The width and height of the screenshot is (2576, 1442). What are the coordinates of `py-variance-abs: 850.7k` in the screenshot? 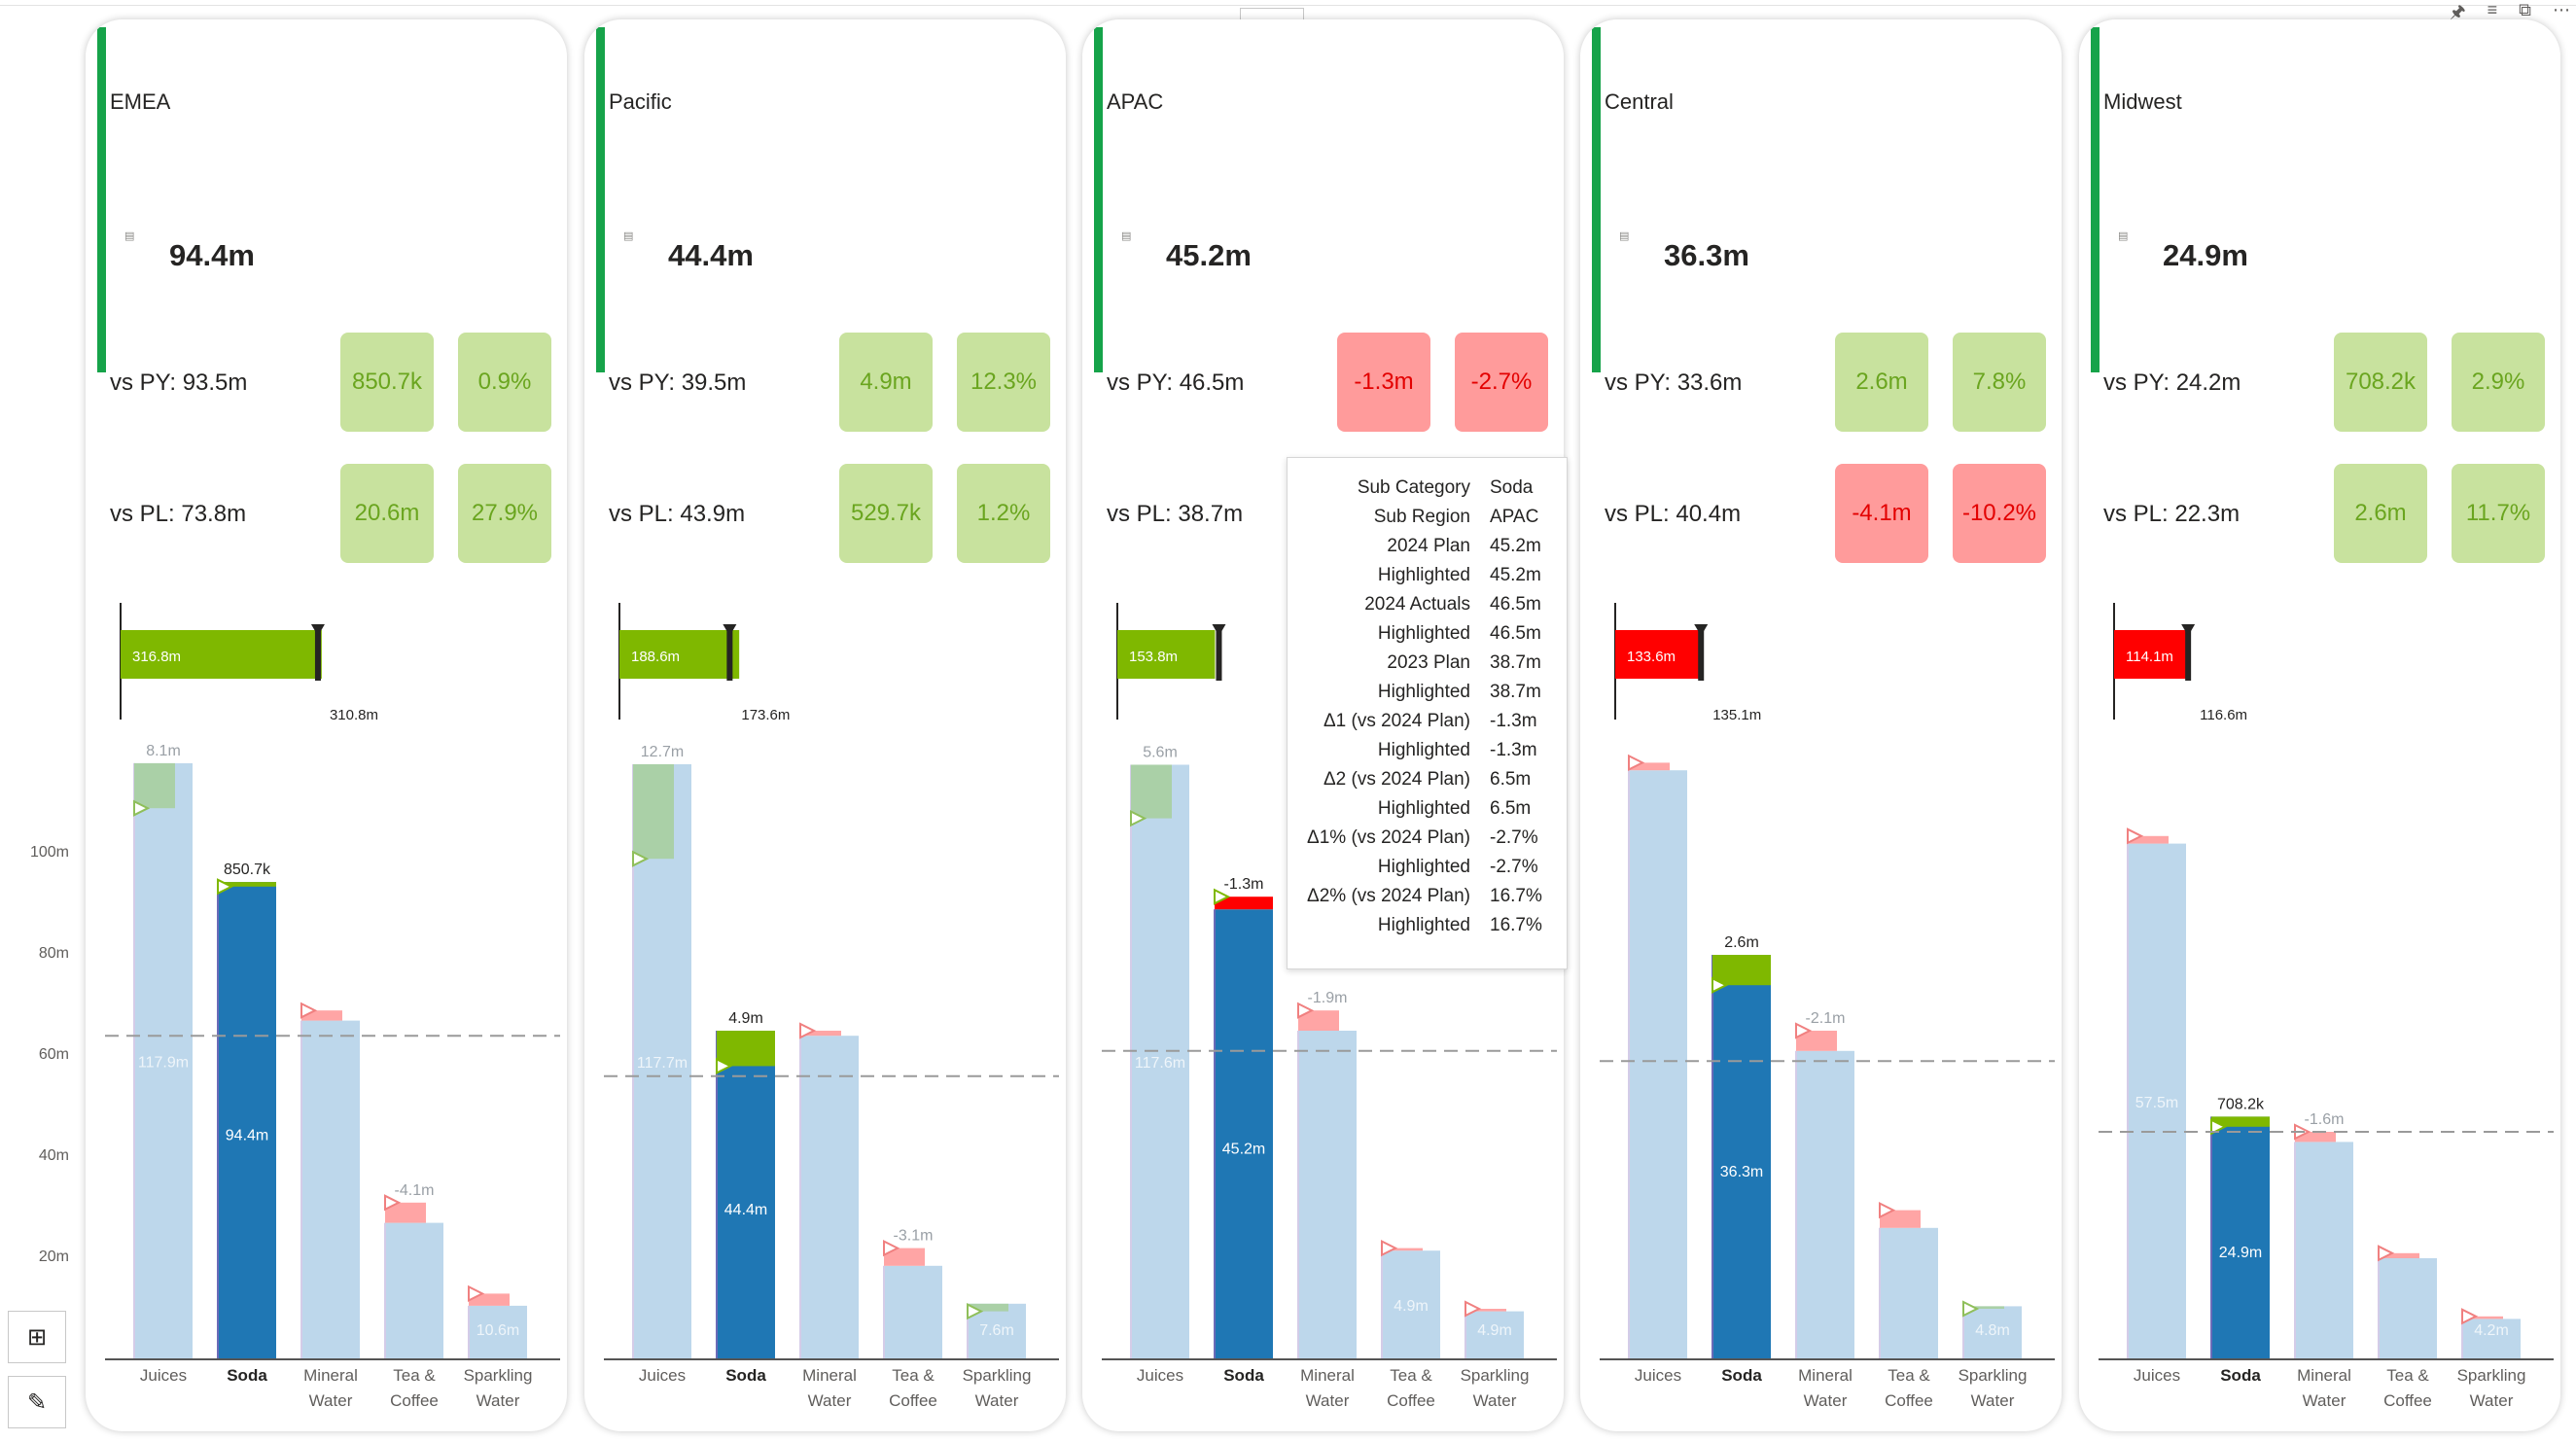 It's located at (387, 382).